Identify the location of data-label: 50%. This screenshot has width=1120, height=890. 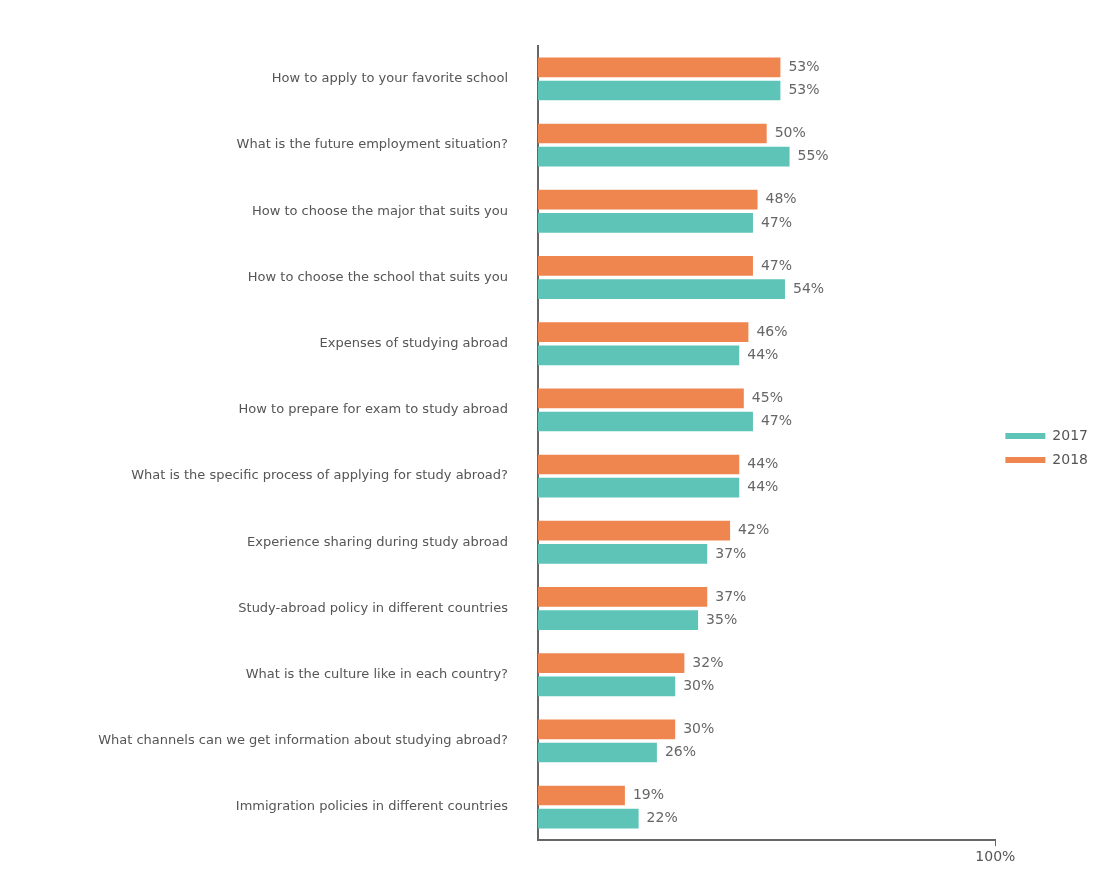
(790, 132).